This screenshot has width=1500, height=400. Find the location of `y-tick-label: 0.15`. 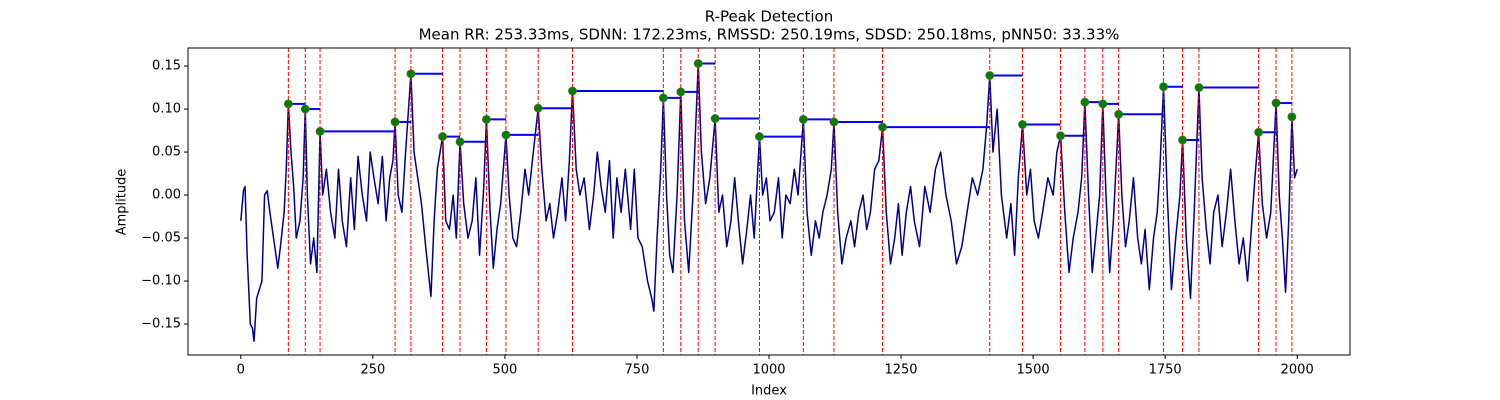

y-tick-label: 0.15 is located at coordinates (166, 66).